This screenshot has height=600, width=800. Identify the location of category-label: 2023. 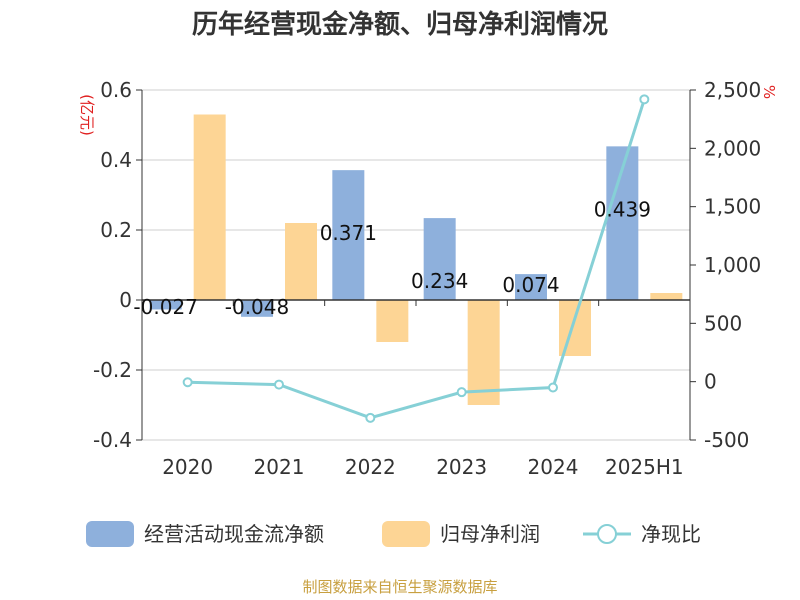
(461, 467).